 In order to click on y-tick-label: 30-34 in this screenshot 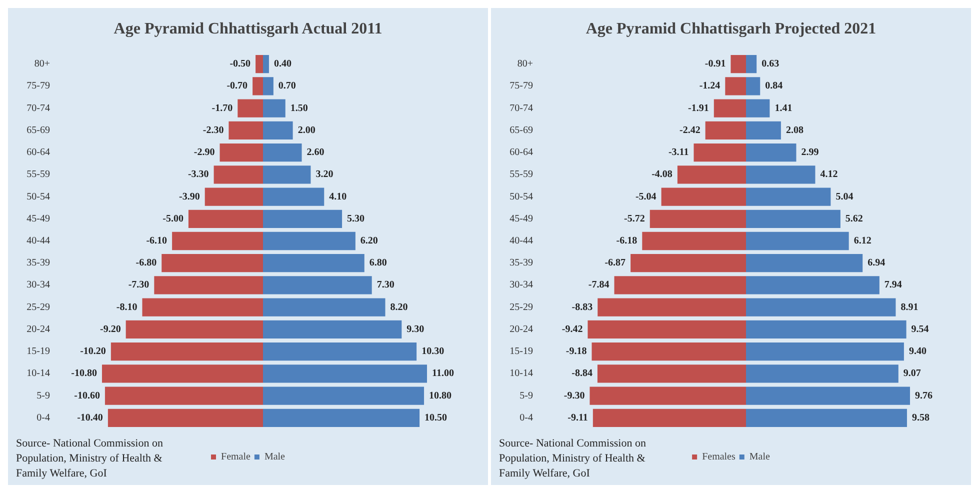, I will do `click(38, 285)`.